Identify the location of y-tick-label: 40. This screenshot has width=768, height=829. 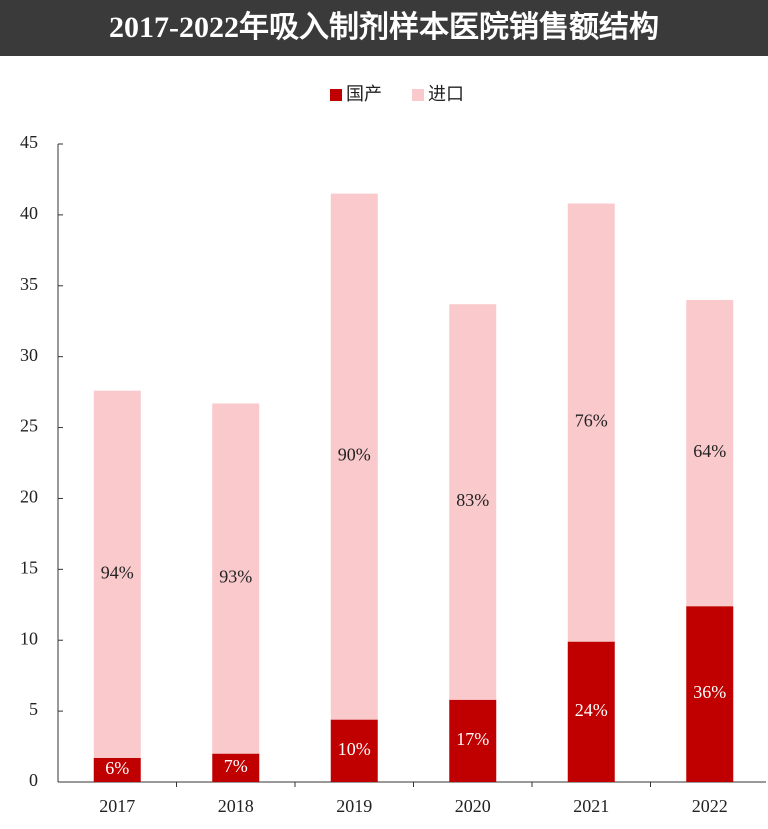
(29, 213).